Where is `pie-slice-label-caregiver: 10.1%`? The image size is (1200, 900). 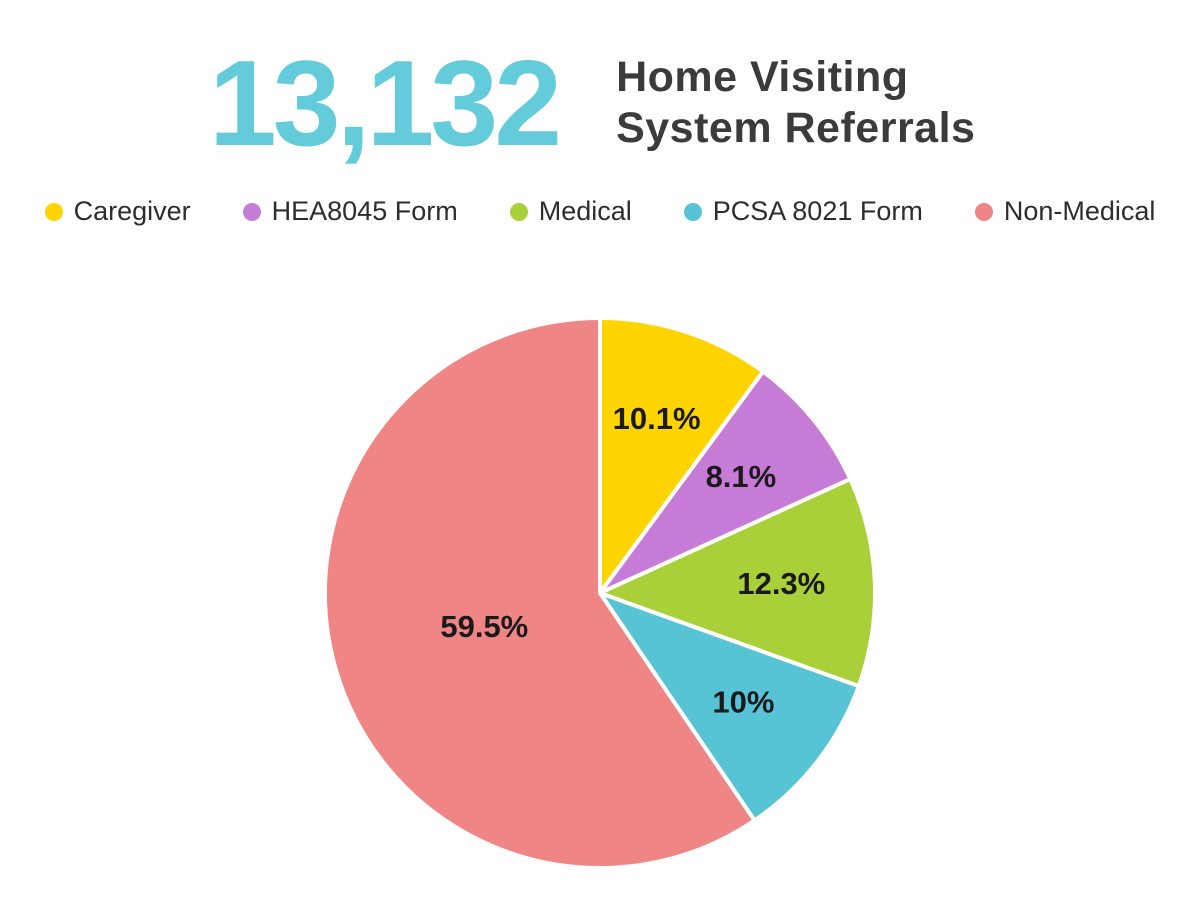
pie-slice-label-caregiver: 10.1% is located at coordinates (657, 418).